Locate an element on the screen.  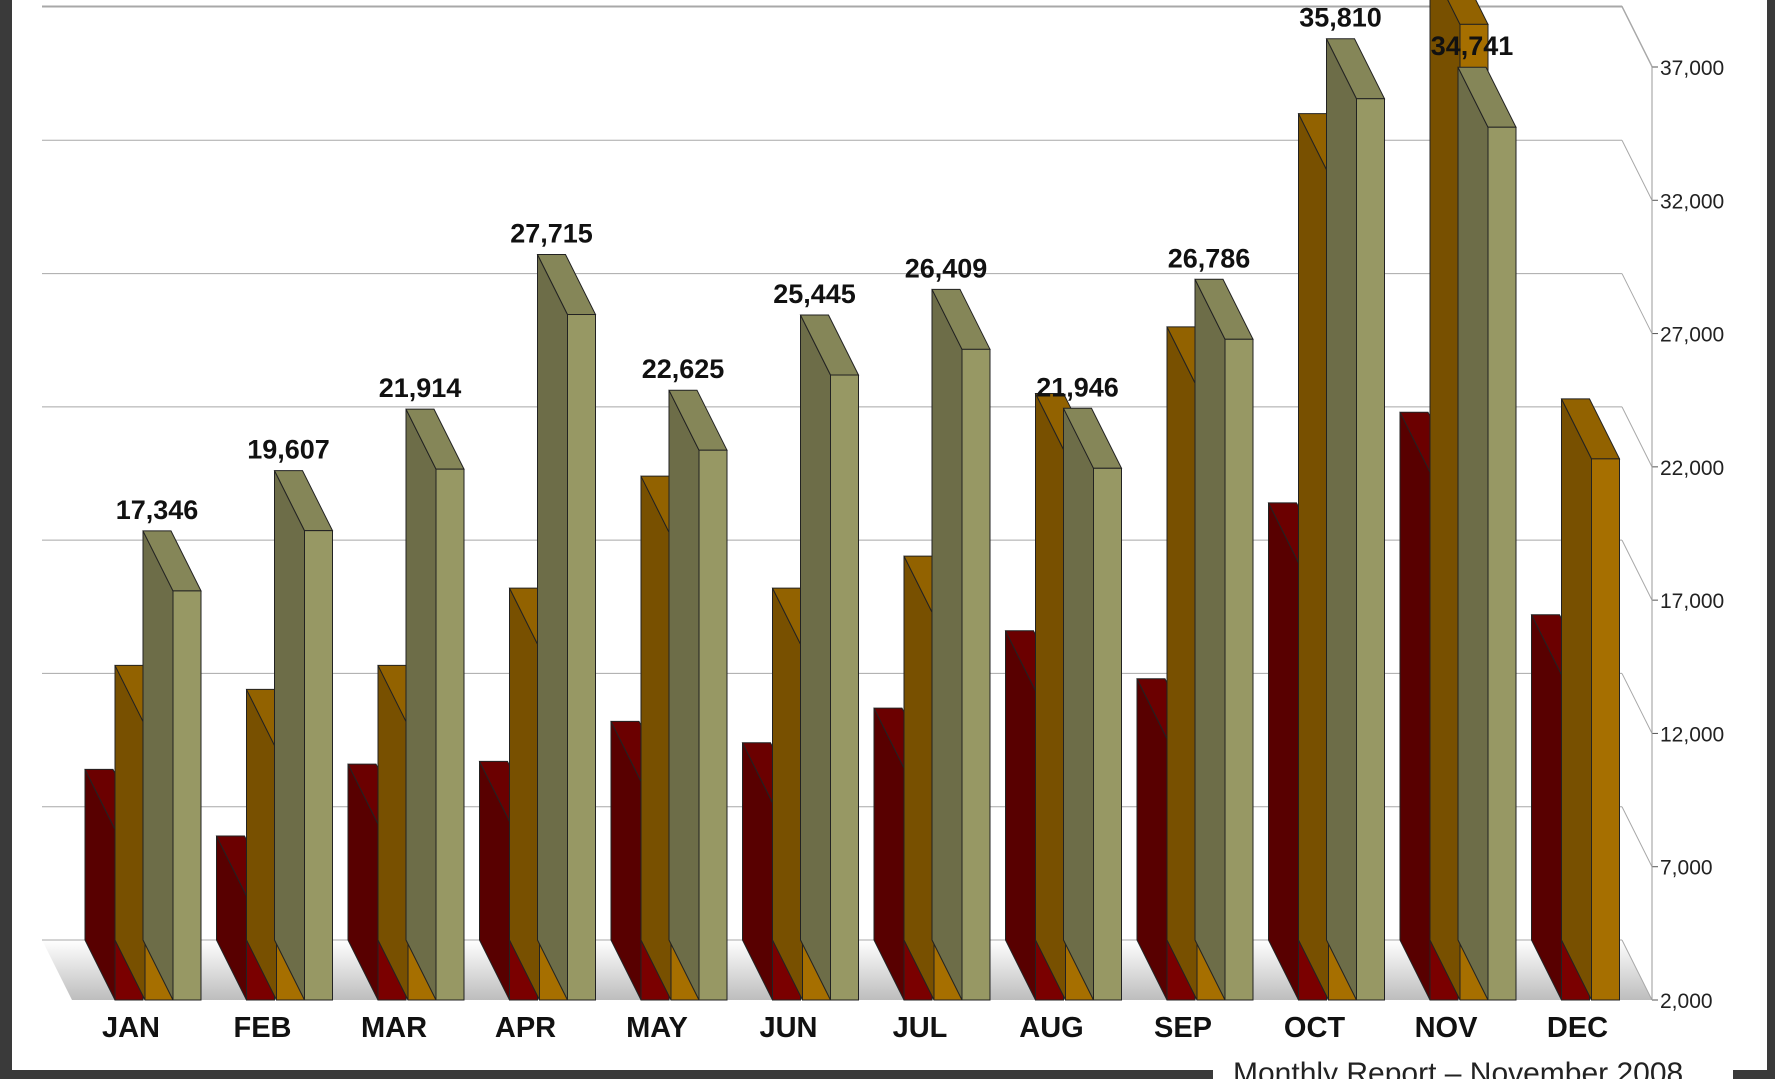
bar-nov-s2 is located at coordinates (1487, 533).